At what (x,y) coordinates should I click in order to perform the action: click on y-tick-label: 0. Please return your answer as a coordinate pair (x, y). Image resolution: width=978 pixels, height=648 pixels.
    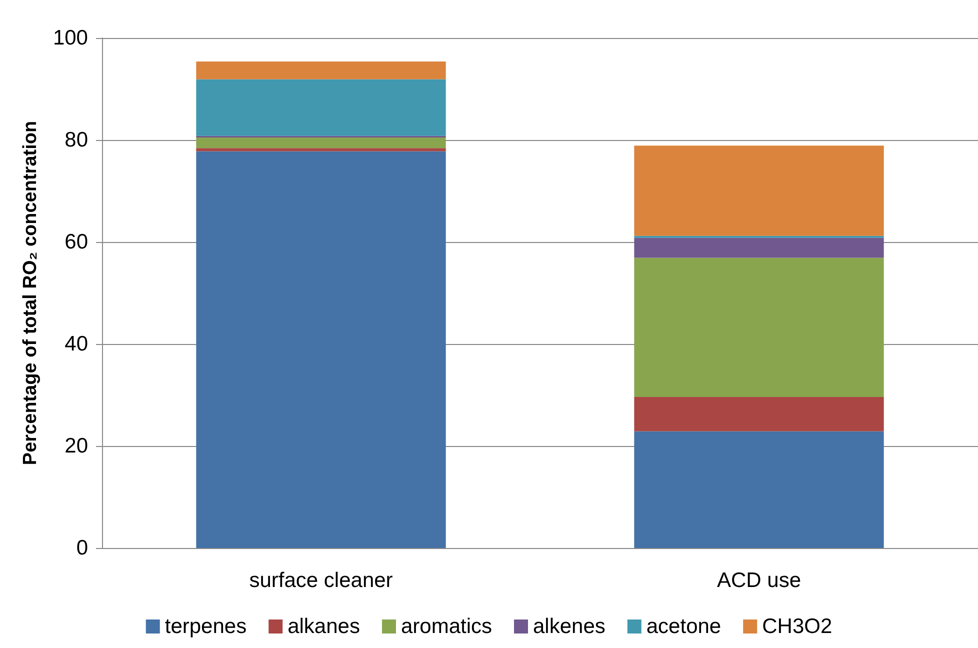
    Looking at the image, I should click on (82, 548).